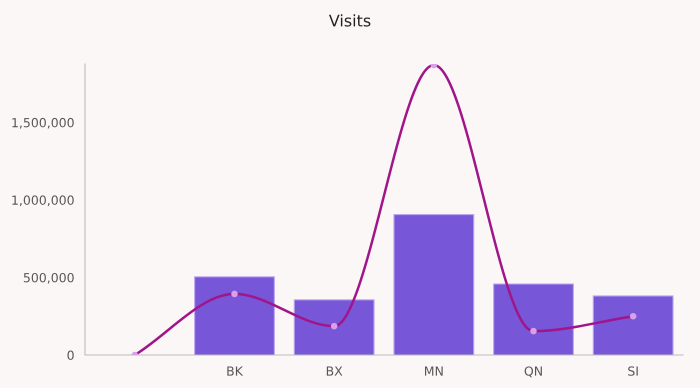  Describe the element at coordinates (349, 20) in the screenshot. I see `chart-title: Visits` at that location.